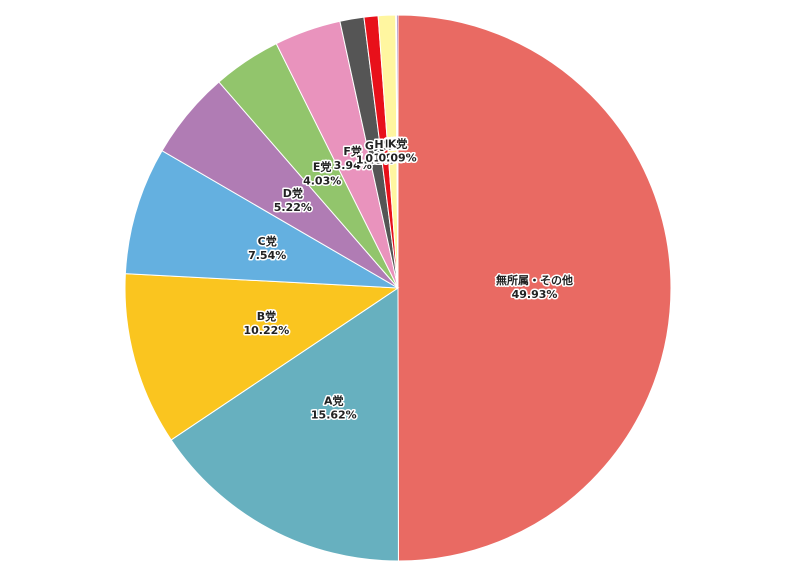 This screenshot has height=575, width=794. What do you see at coordinates (267, 241) in the screenshot?
I see `slice-label: C党` at bounding box center [267, 241].